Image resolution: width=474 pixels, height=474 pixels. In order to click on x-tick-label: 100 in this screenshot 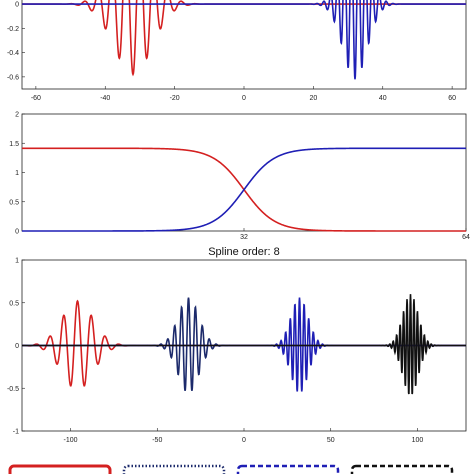, I will do `click(418, 440)`.